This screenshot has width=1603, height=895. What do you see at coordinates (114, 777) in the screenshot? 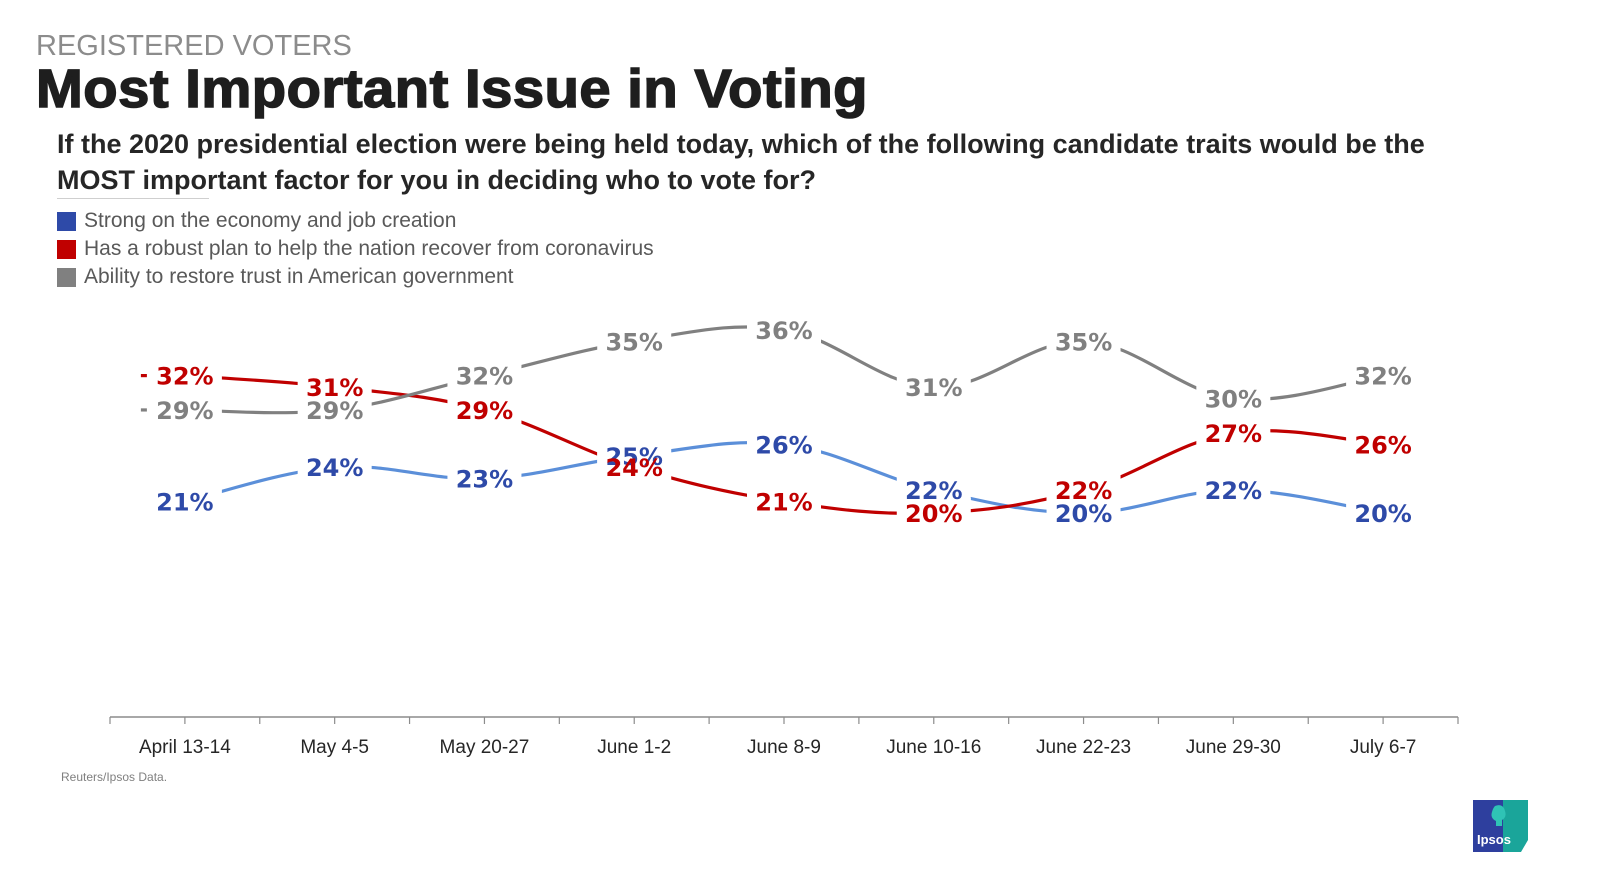
I see `source-note: Reuters/Ipsos Data.` at bounding box center [114, 777].